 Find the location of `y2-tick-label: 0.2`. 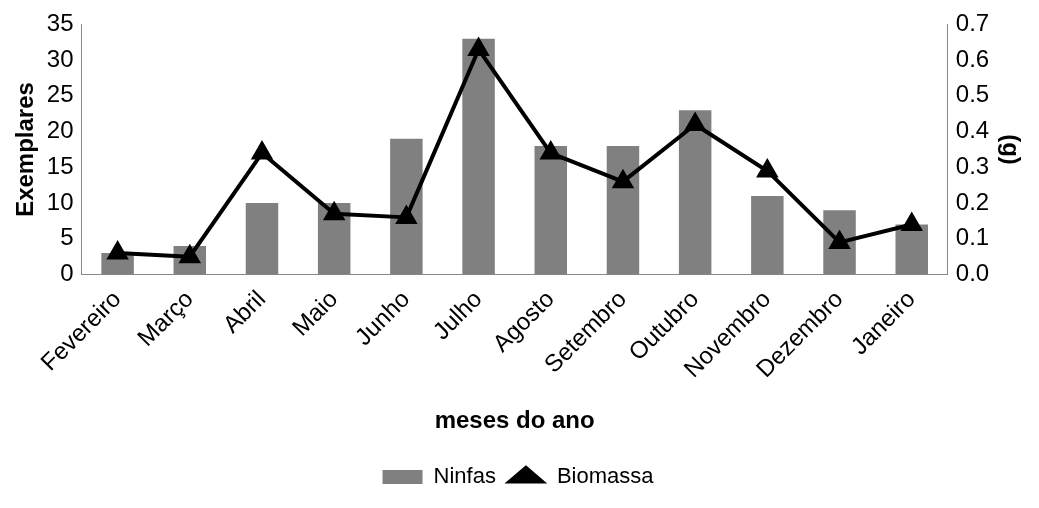

y2-tick-label: 0.2 is located at coordinates (972, 201).